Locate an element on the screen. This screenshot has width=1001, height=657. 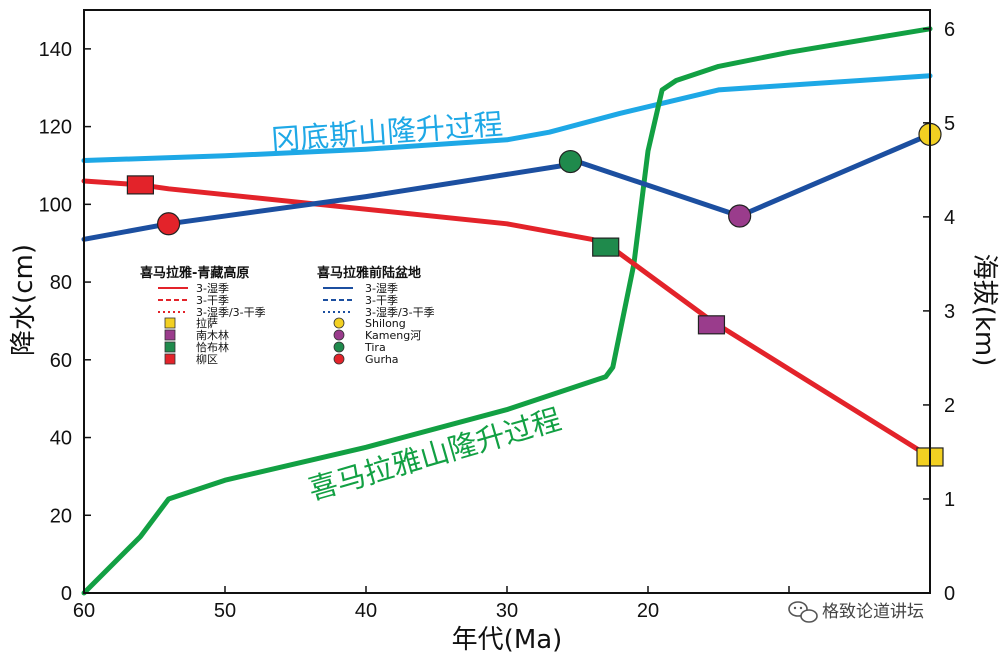
y-tick-label: 60 is located at coordinates (61, 361).